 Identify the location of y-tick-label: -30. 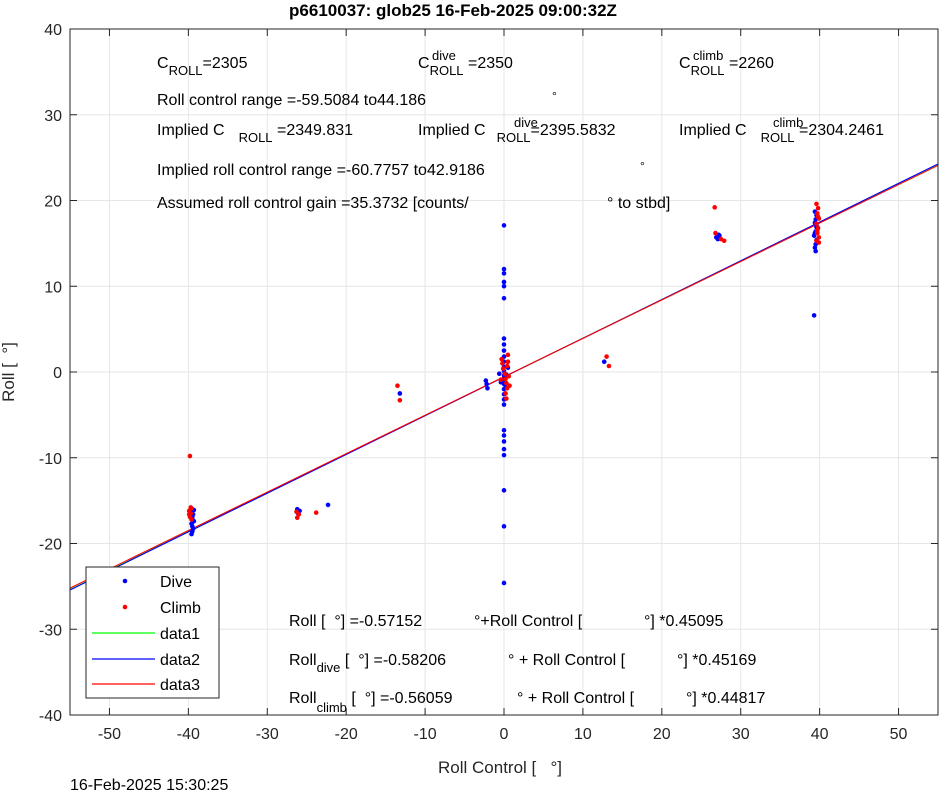
(50, 630).